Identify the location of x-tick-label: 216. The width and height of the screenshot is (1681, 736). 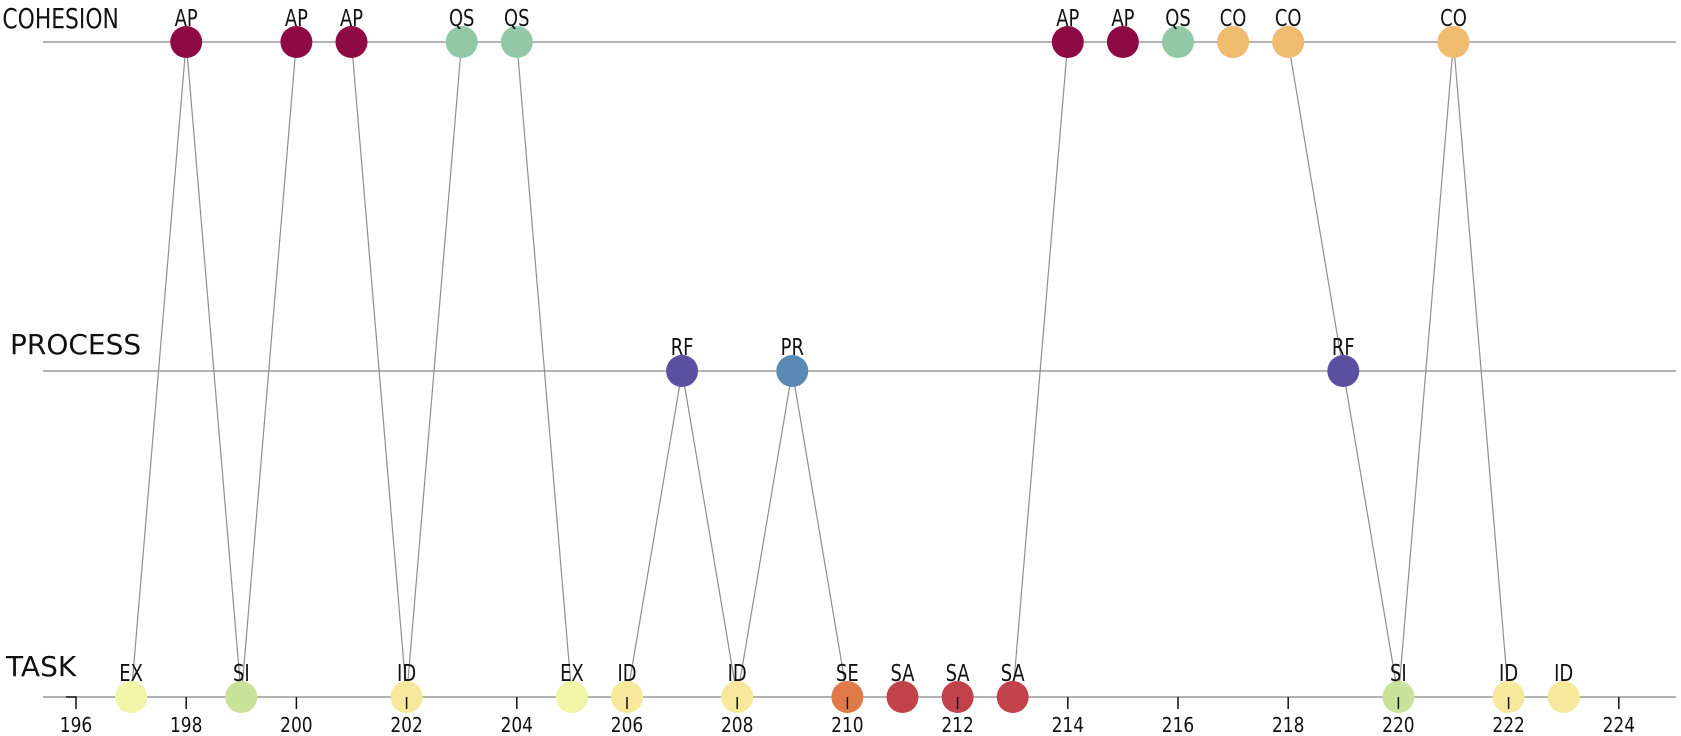
(1178, 725).